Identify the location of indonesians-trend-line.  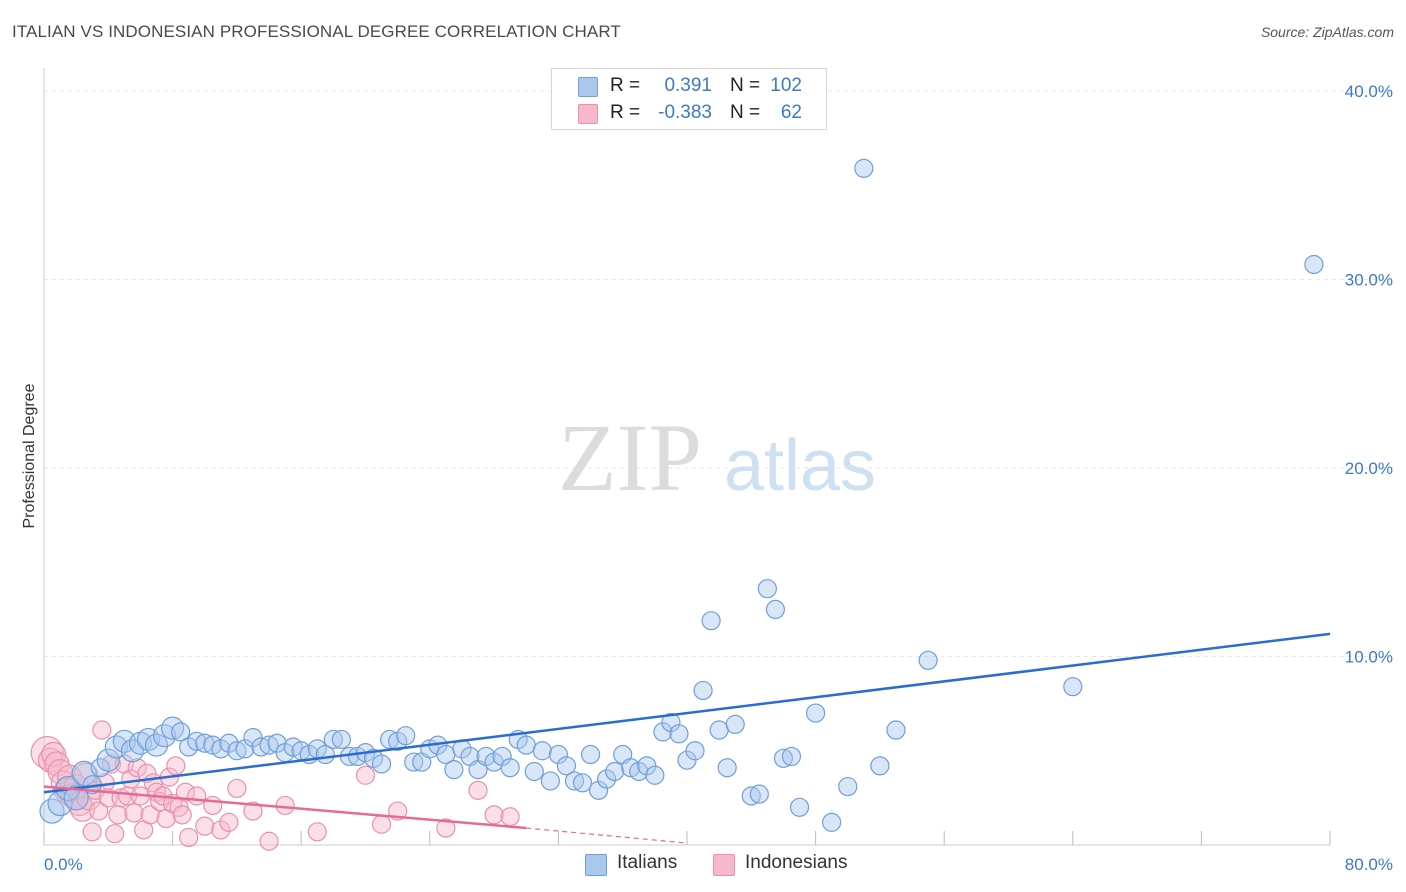
(285, 807).